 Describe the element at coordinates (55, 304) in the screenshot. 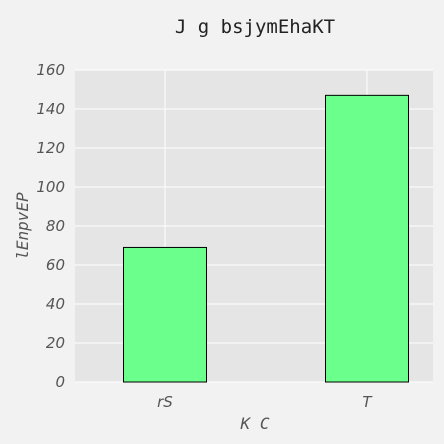

I see `y-tick-label: 40` at that location.